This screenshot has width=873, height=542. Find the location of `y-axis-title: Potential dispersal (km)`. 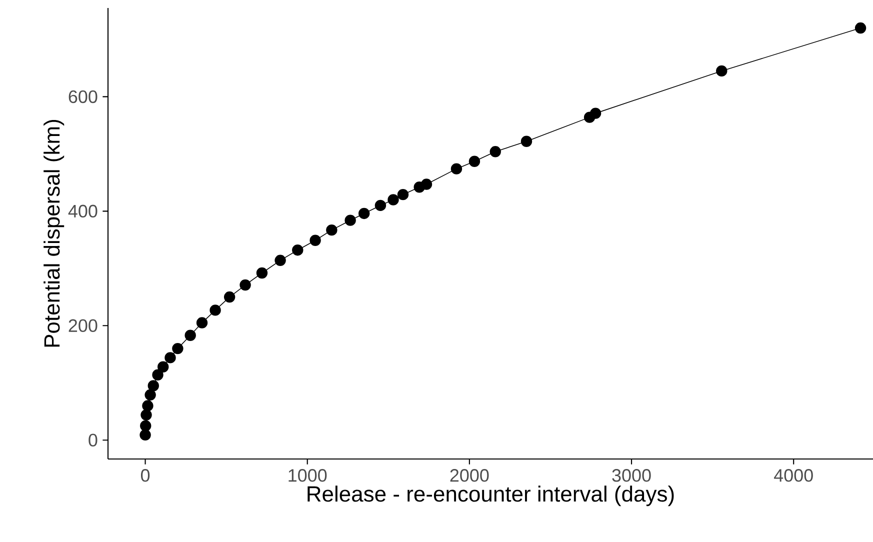

y-axis-title: Potential dispersal (km) is located at coordinates (54, 233).